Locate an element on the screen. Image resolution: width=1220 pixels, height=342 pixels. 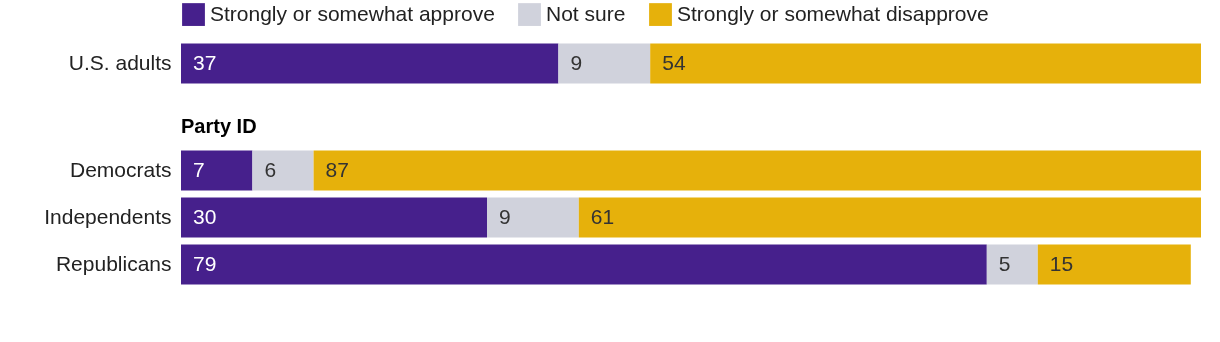
legend-label: Not sure is located at coordinates (586, 13).